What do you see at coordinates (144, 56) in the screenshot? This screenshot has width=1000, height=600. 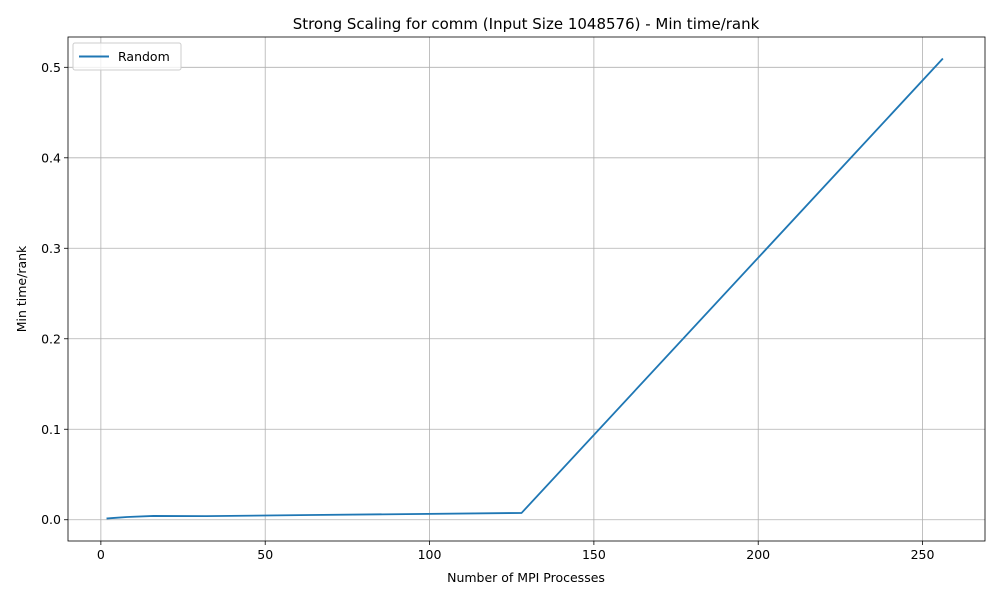 I see `legend-label-random: Random` at bounding box center [144, 56].